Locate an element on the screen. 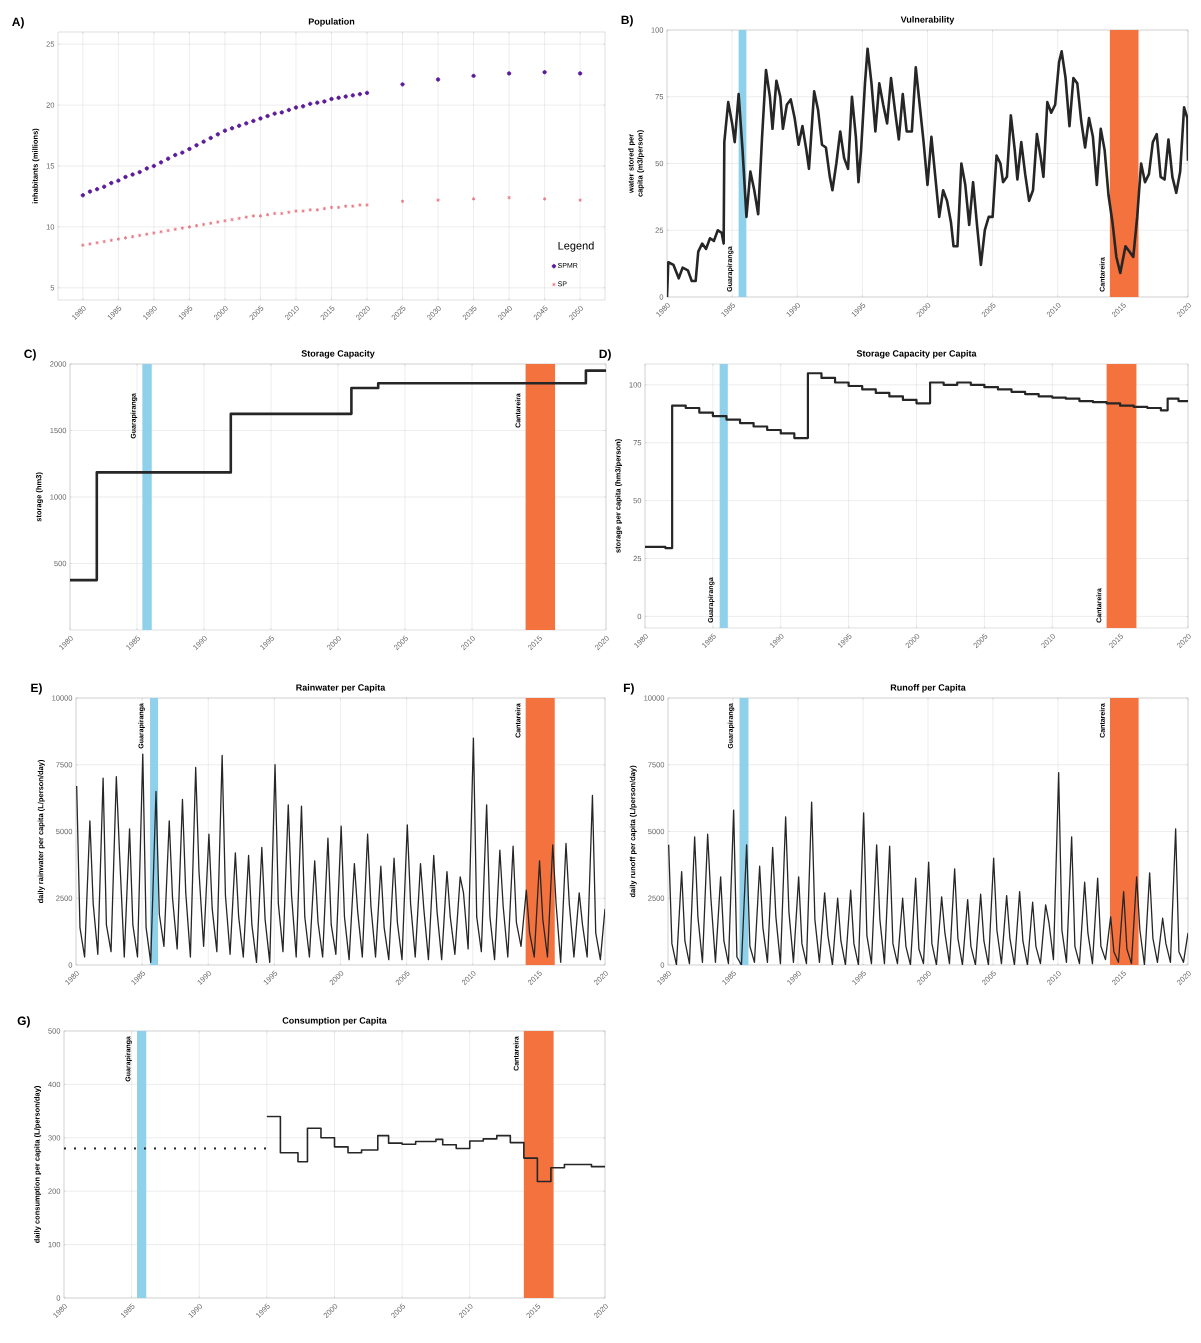  text: E) is located at coordinates (36, 689).